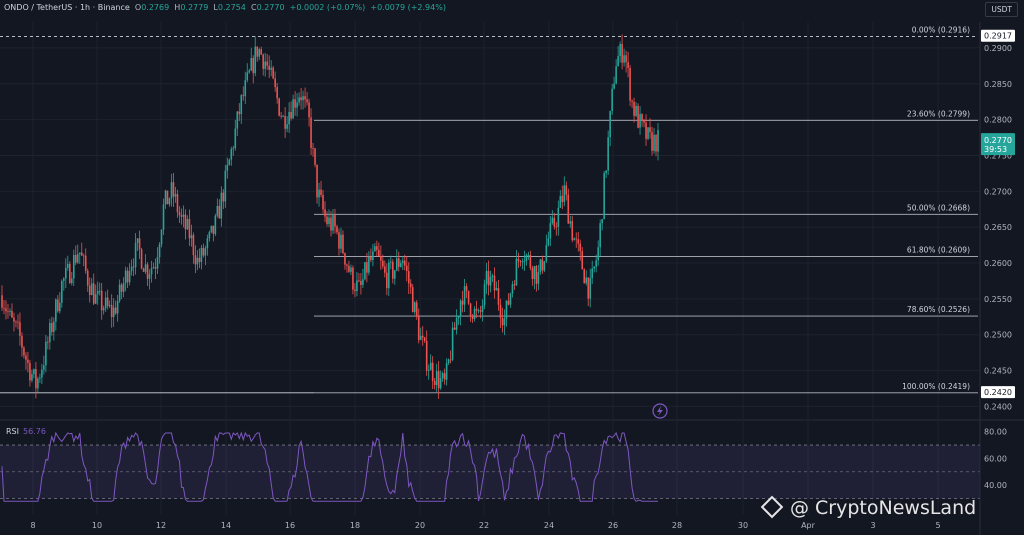 This screenshot has width=1024, height=535. I want to click on symbol-title: ONDO / TetherUS · 1h · Binance, so click(67, 7).